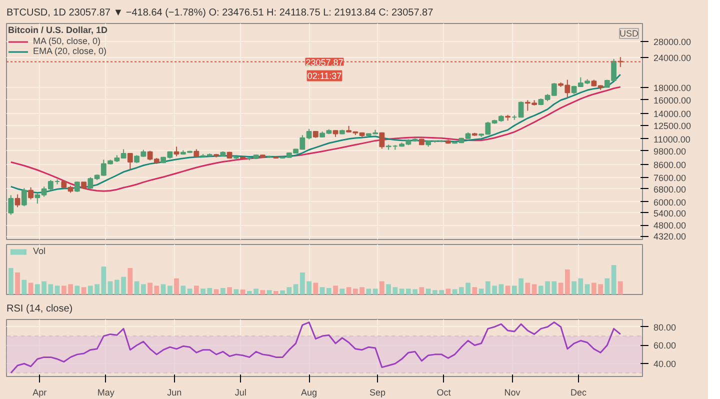  What do you see at coordinates (672, 139) in the screenshot?
I see `y-tick-label: 11000.00` at bounding box center [672, 139].